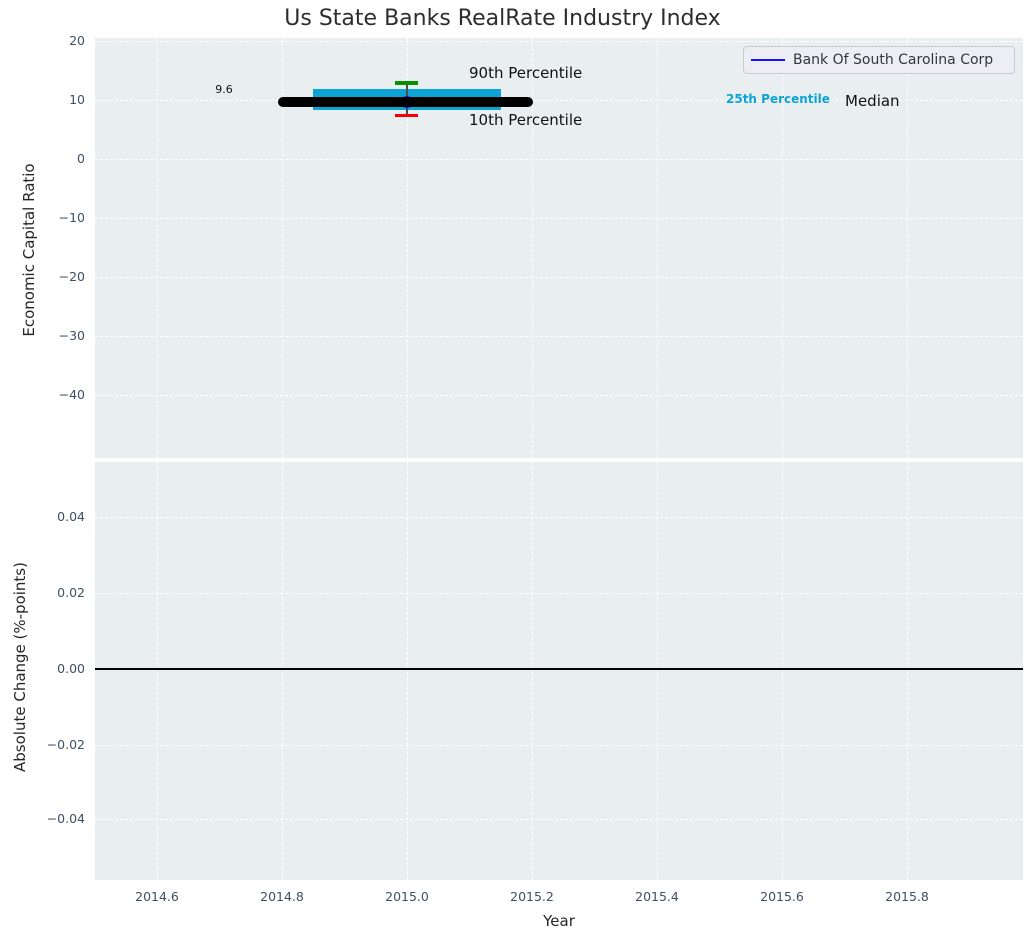 This screenshot has height=942, width=1034. I want to click on ytick-label: −0.02, so click(65, 744).